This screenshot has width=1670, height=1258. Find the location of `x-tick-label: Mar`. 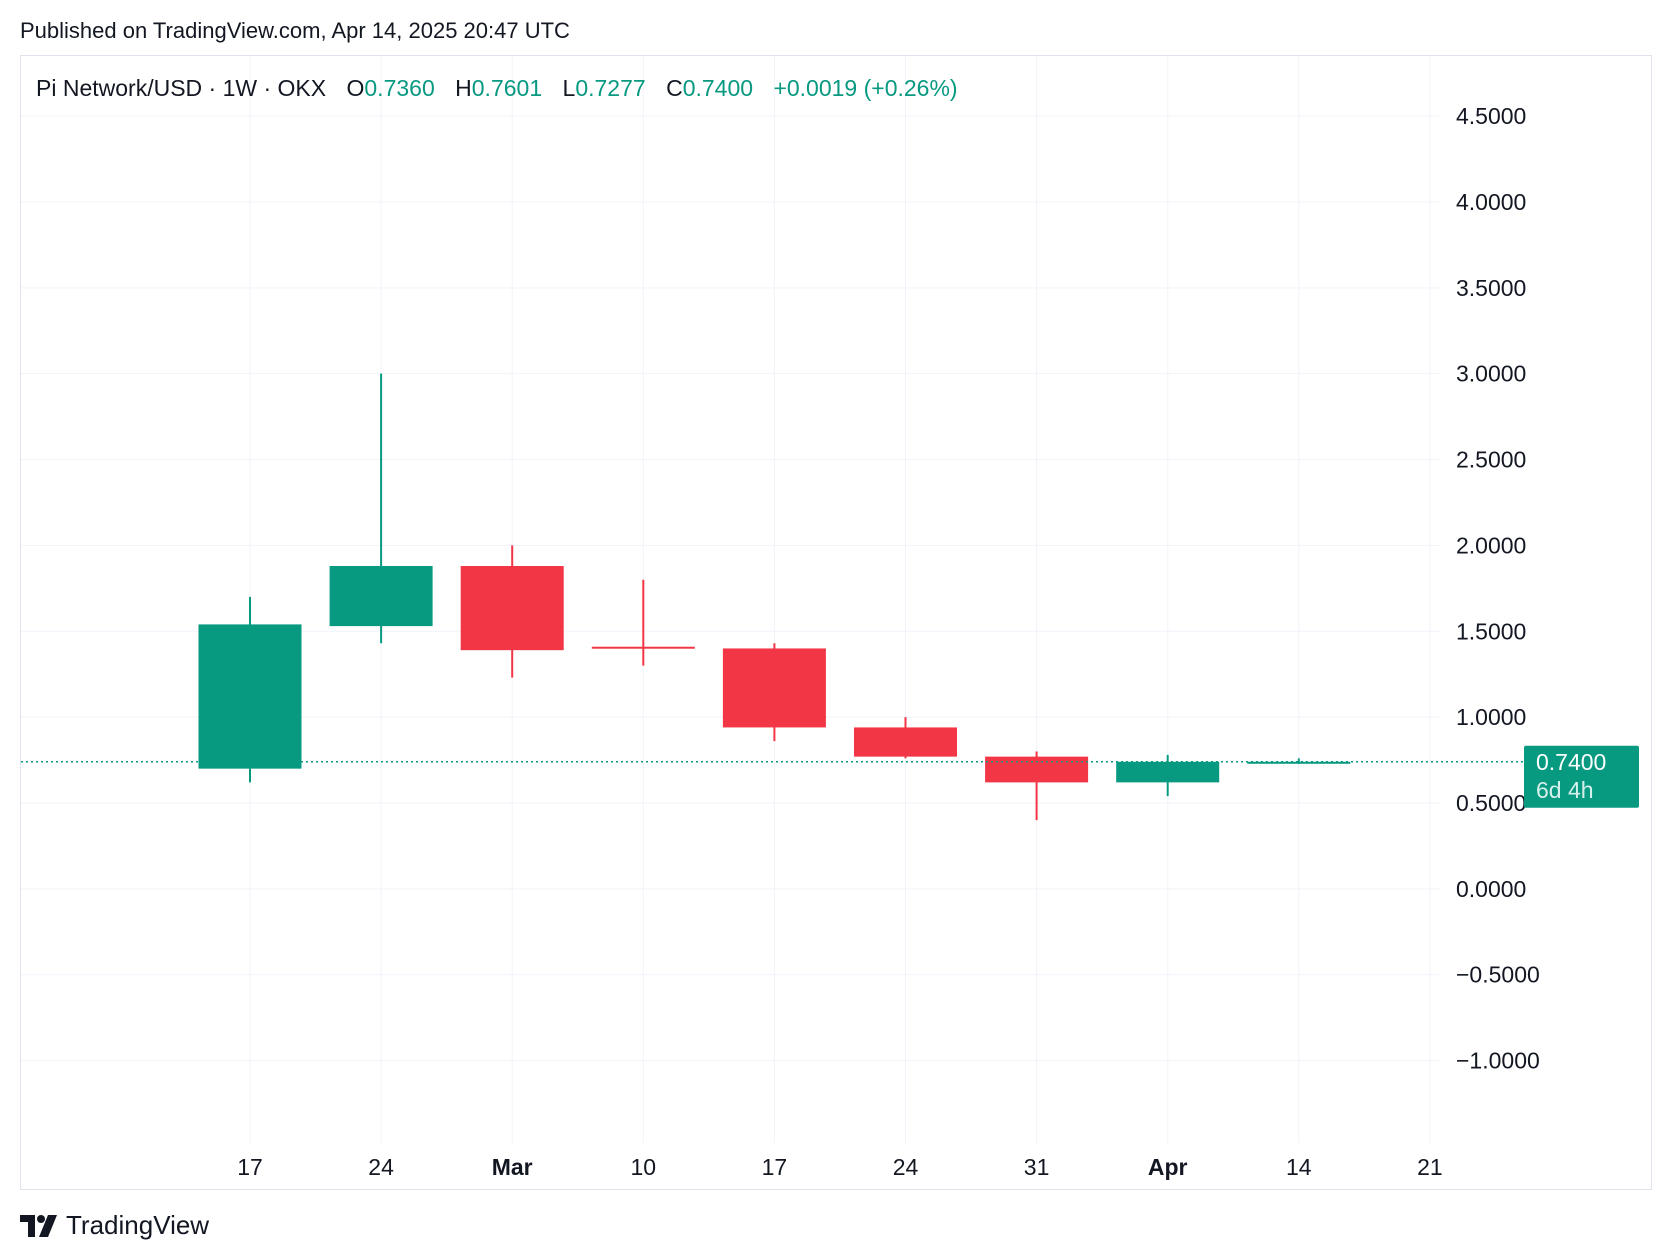

x-tick-label: Mar is located at coordinates (512, 1167).